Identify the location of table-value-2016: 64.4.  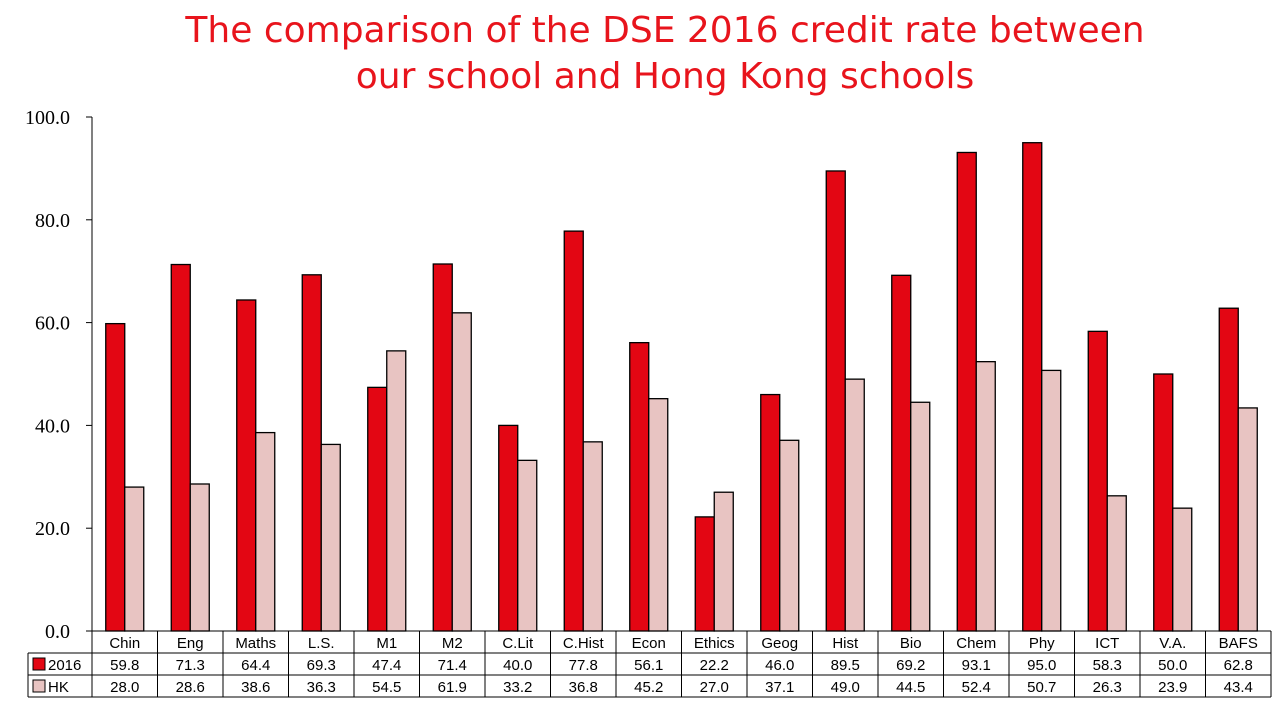
(255, 665).